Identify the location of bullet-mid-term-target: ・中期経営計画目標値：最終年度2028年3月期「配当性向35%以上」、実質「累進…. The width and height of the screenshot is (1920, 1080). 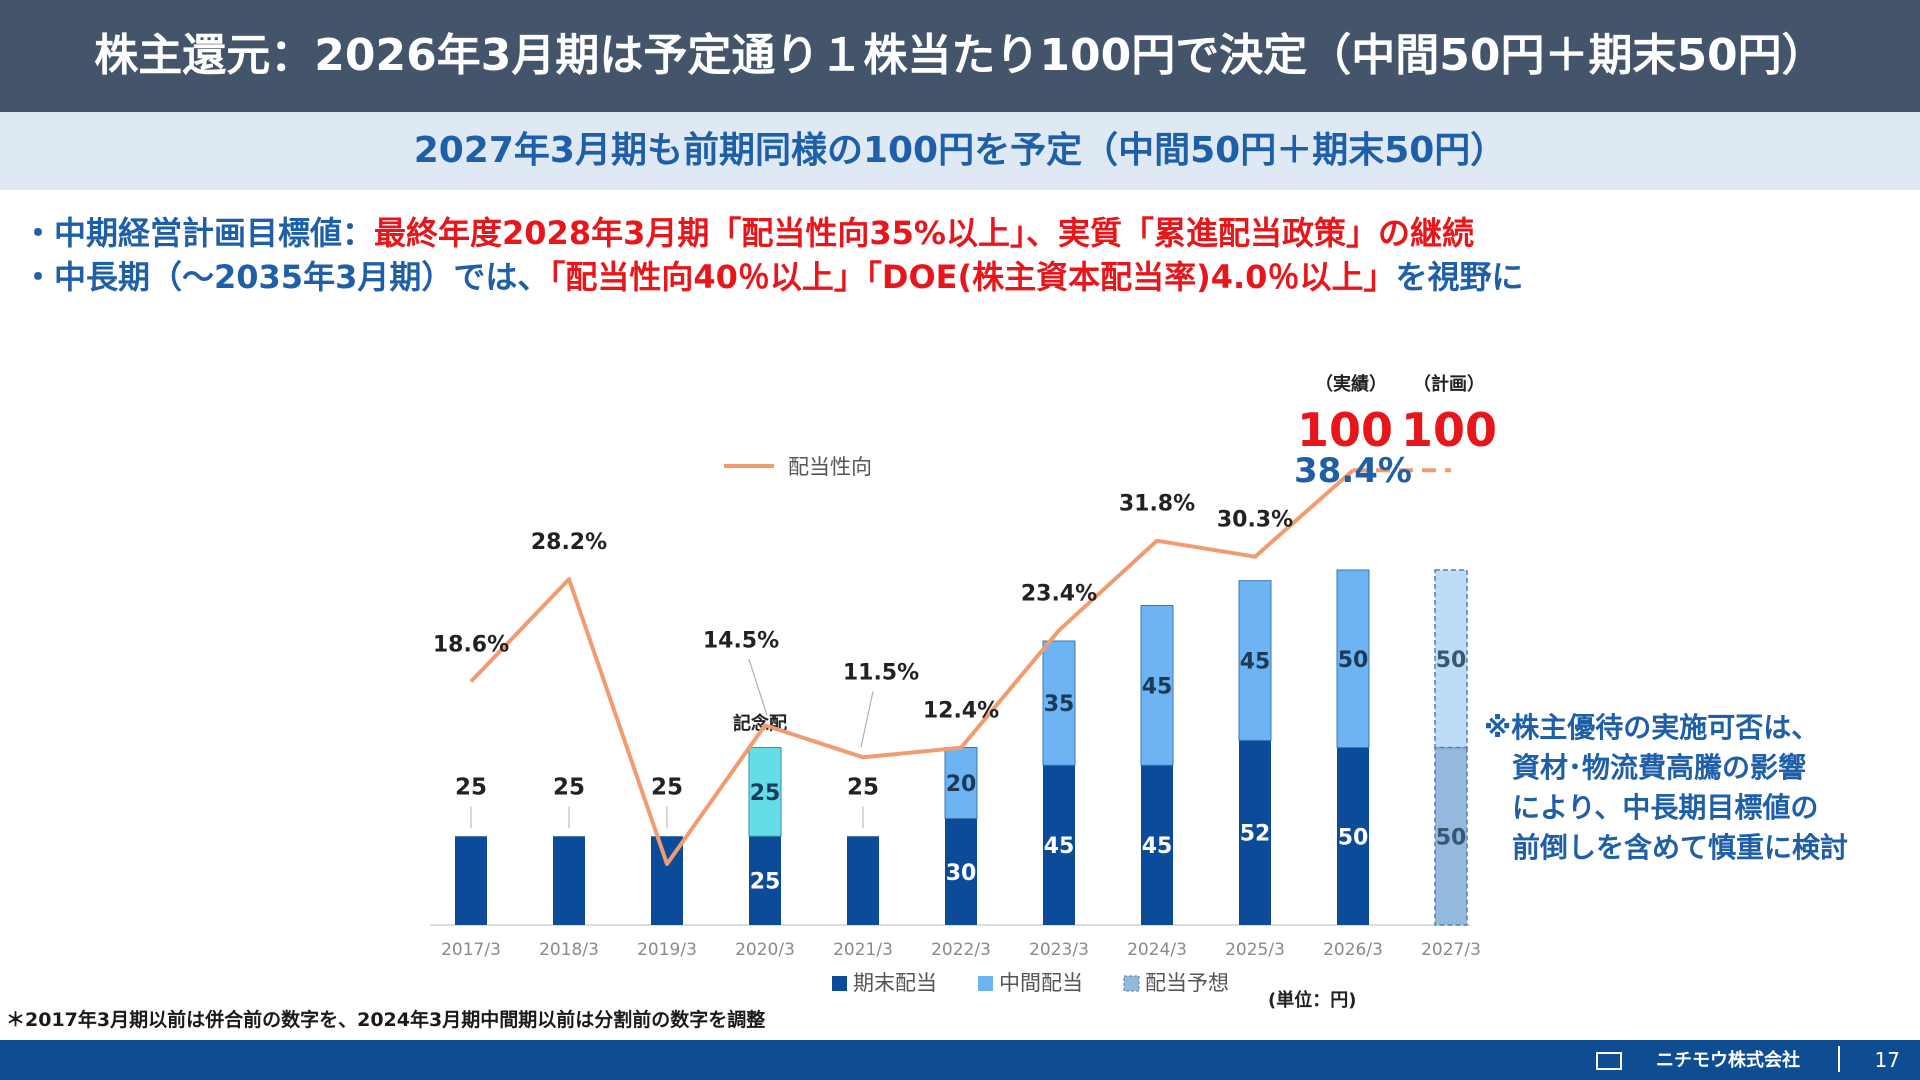
(748, 231).